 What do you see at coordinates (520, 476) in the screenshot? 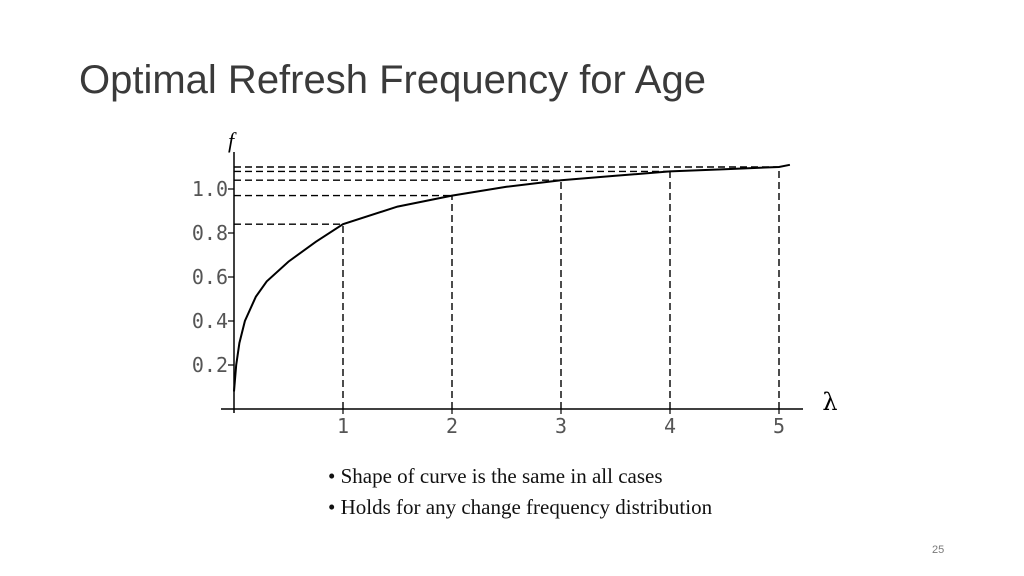
I see `bullet-item: Shape of curve is the same in all cases` at bounding box center [520, 476].